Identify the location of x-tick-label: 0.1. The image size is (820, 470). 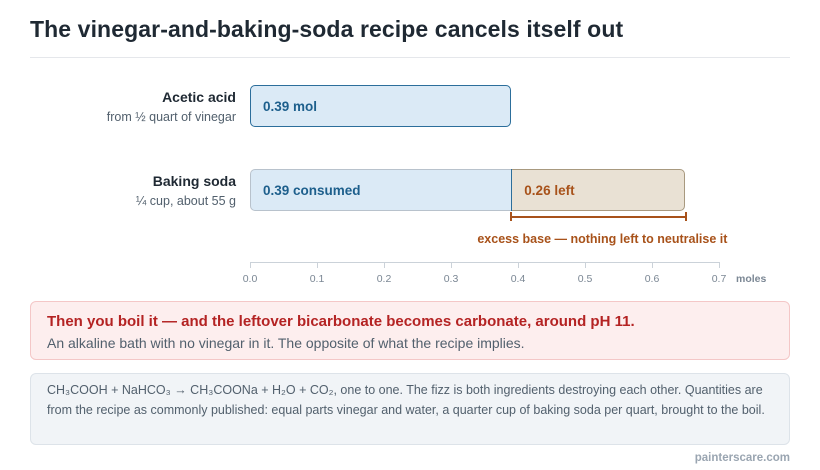
(317, 279).